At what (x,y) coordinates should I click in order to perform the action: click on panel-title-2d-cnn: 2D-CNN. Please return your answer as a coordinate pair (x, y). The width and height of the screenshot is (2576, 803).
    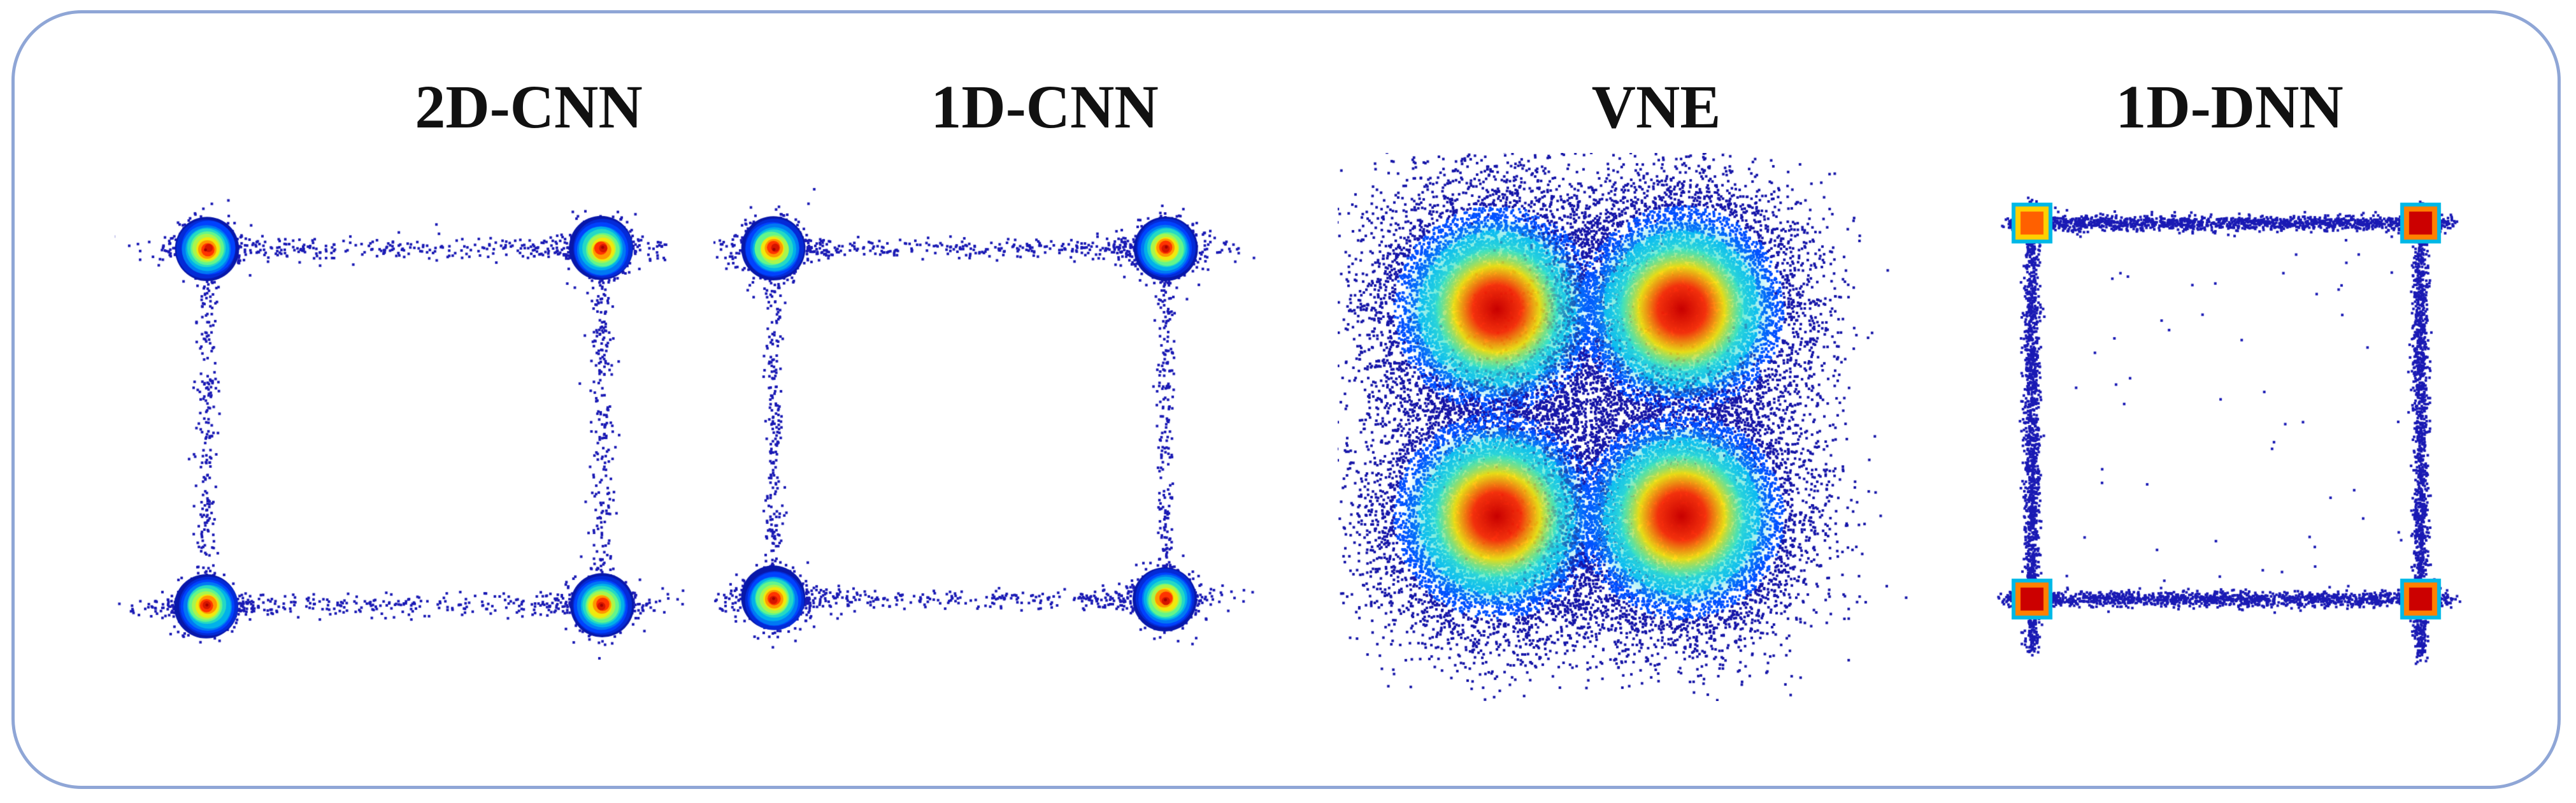
    Looking at the image, I should click on (529, 107).